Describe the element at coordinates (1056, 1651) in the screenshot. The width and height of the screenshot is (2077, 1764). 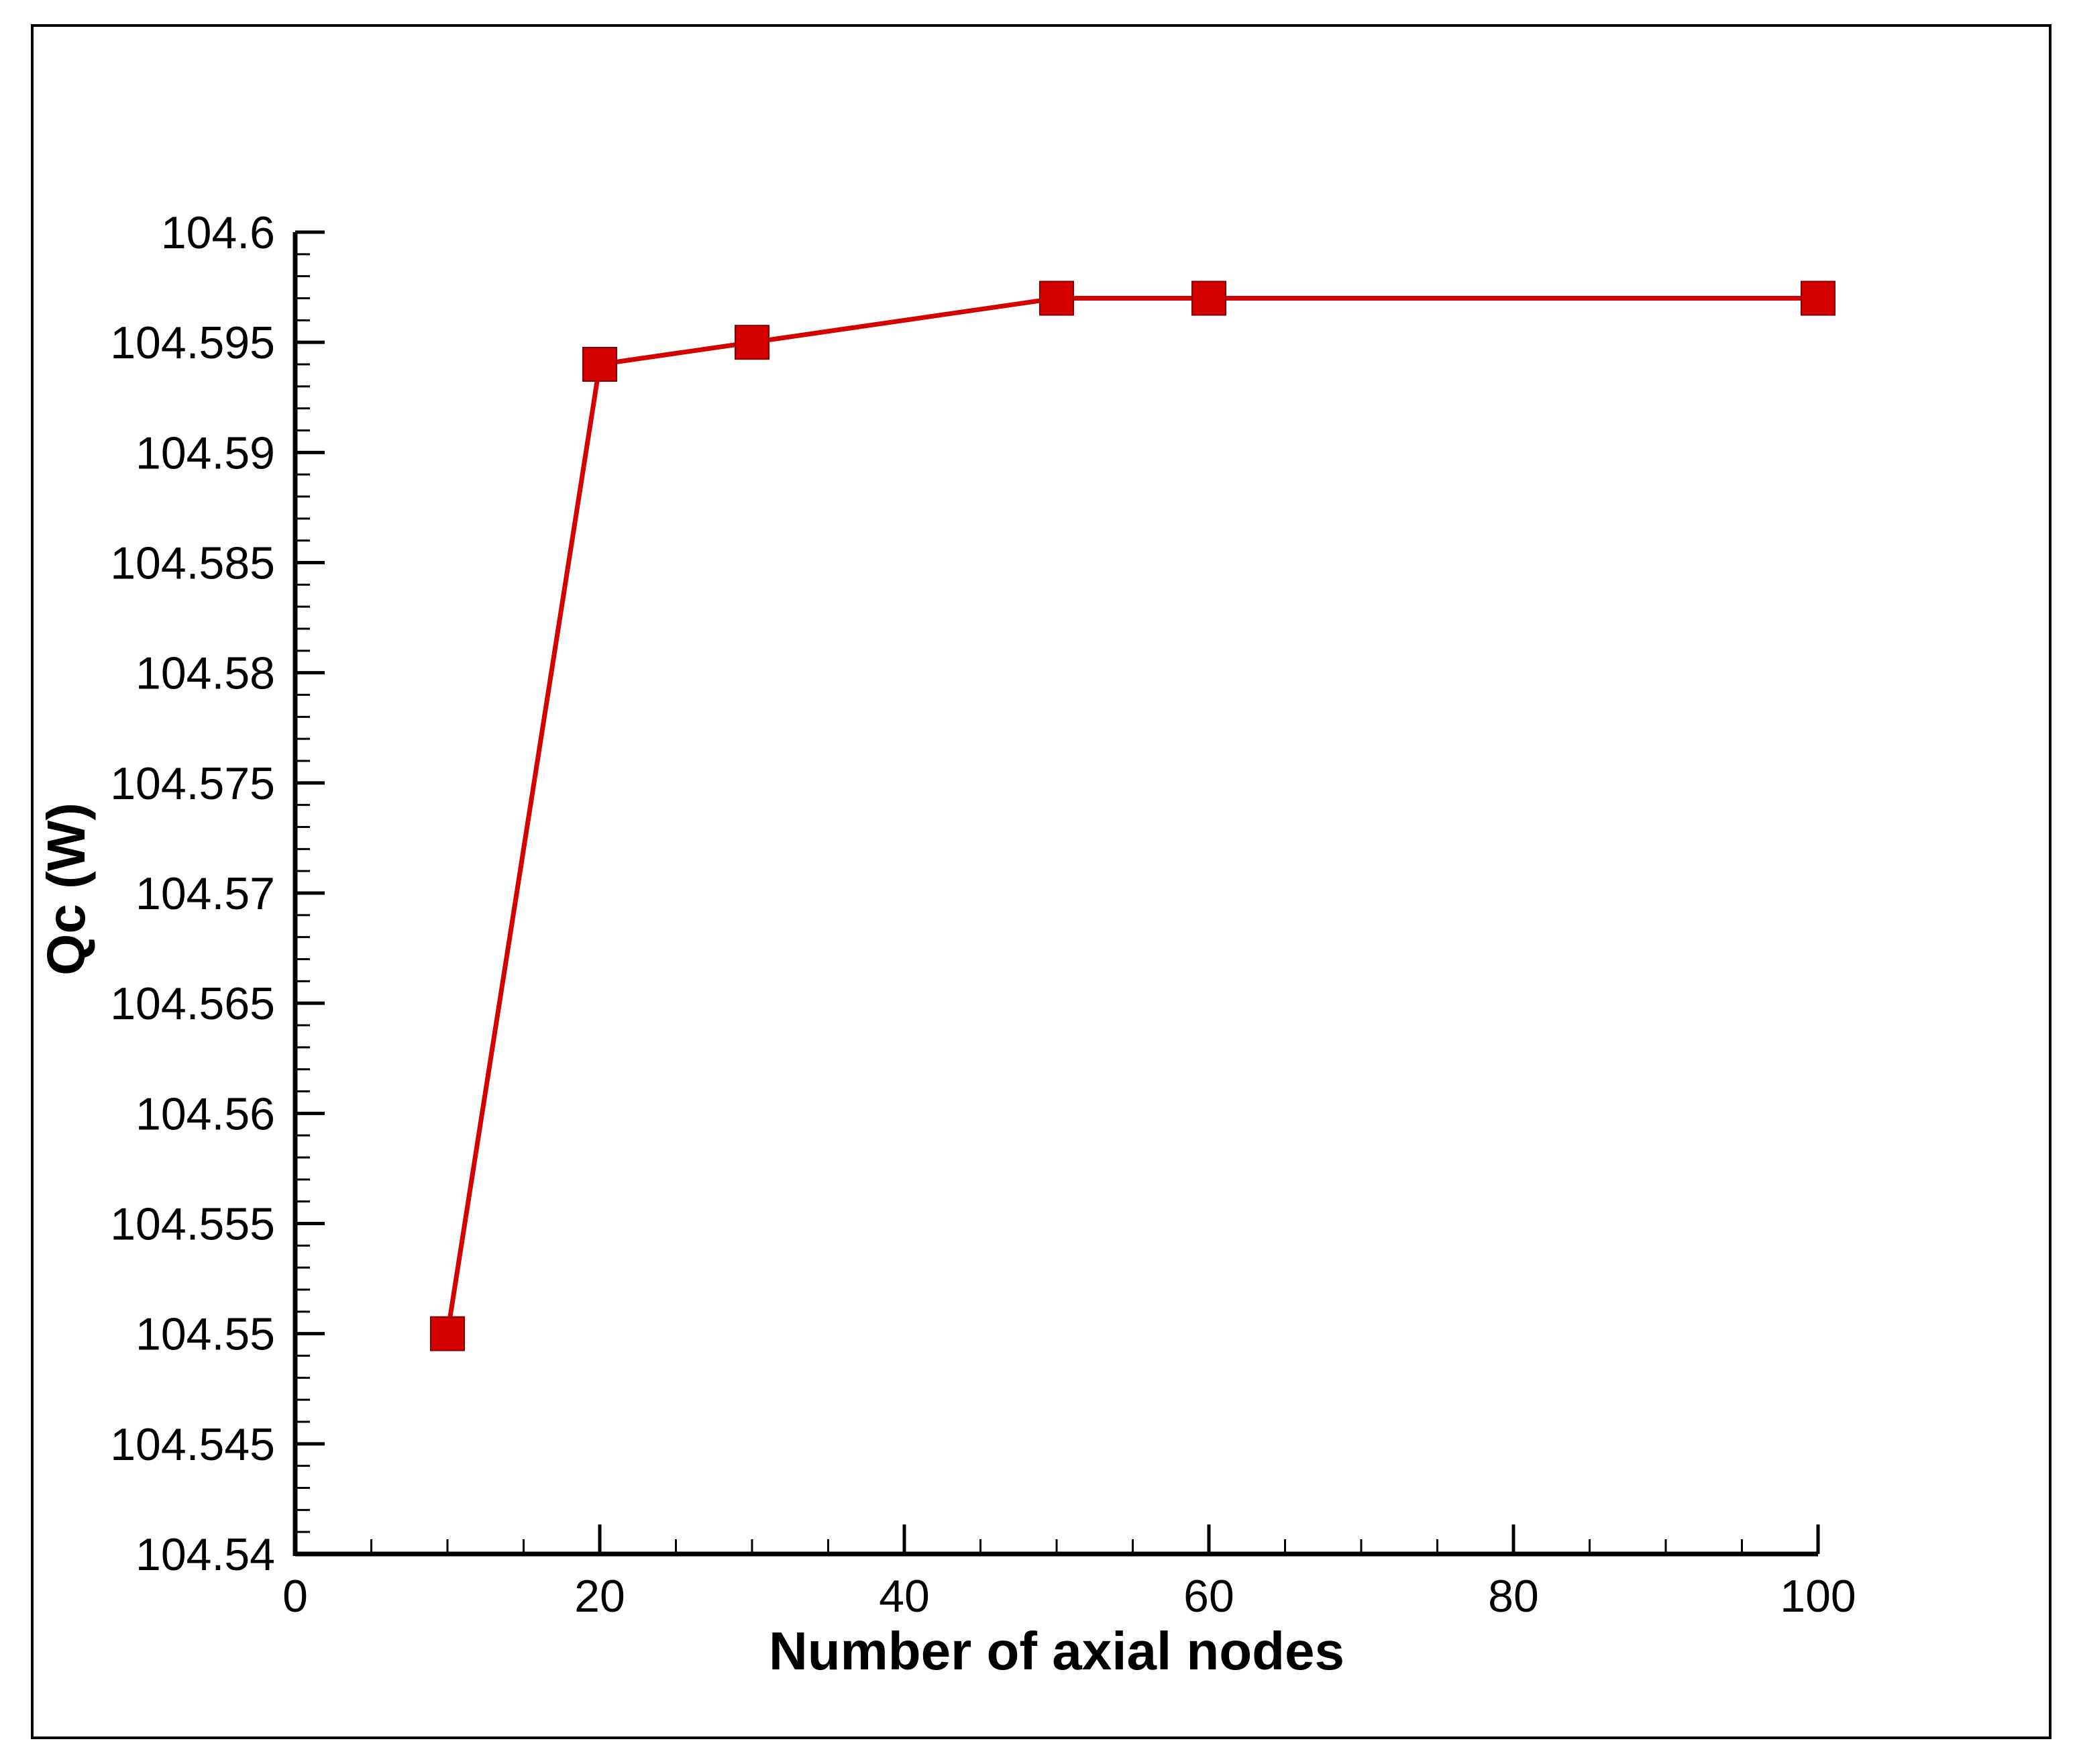
I see `x-axis-title: Number of axial nodes` at that location.